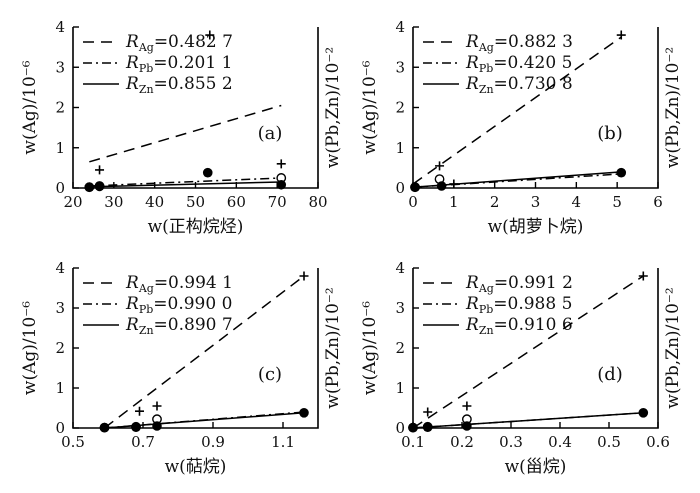 This screenshot has width=700, height=493. I want to click on x-axis-label: w(正构烷烃), so click(196, 227).